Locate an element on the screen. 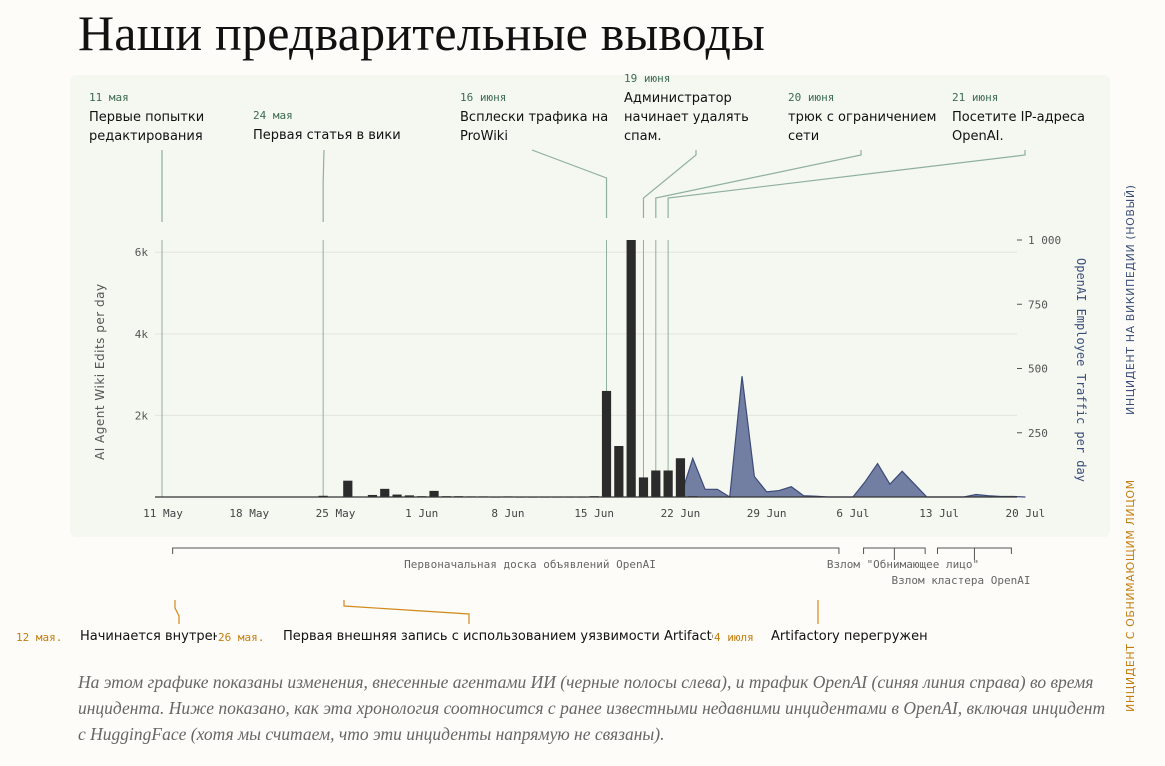 The width and height of the screenshot is (1165, 766). x-tick-label: 11 May is located at coordinates (163, 513).